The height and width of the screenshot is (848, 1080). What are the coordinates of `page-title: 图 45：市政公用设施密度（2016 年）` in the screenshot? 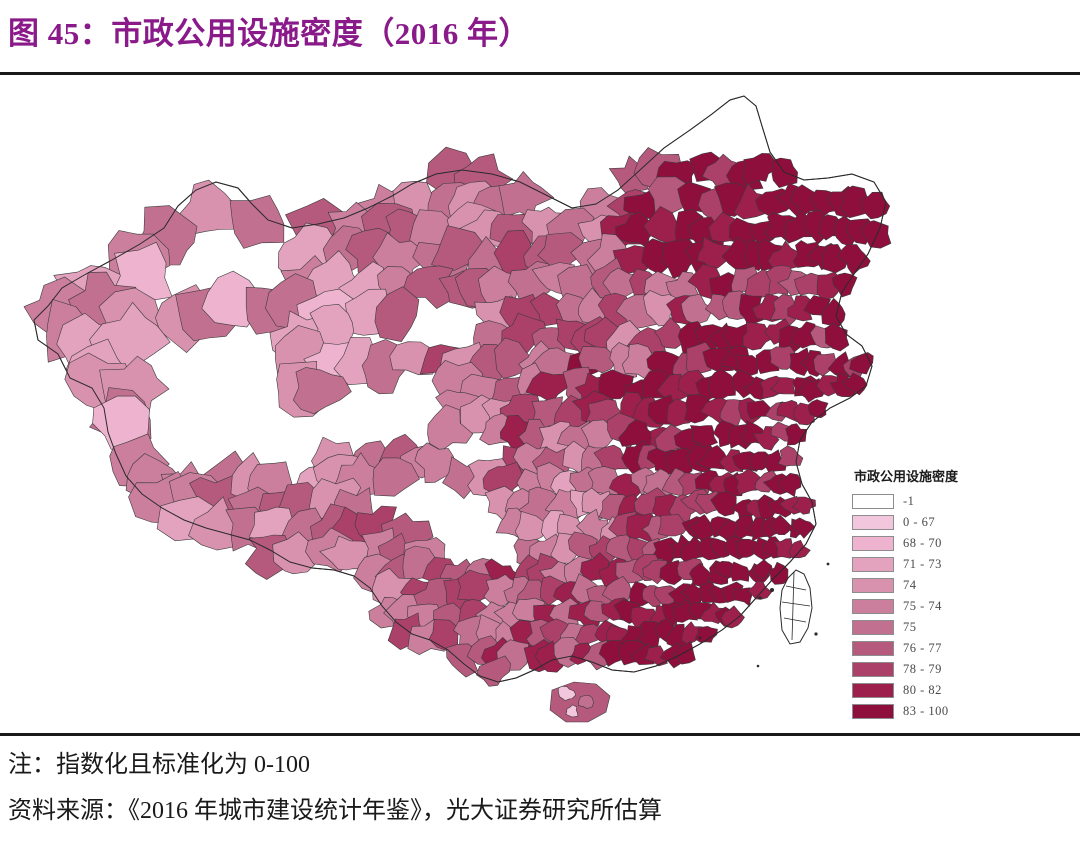 It's located at (540, 30).